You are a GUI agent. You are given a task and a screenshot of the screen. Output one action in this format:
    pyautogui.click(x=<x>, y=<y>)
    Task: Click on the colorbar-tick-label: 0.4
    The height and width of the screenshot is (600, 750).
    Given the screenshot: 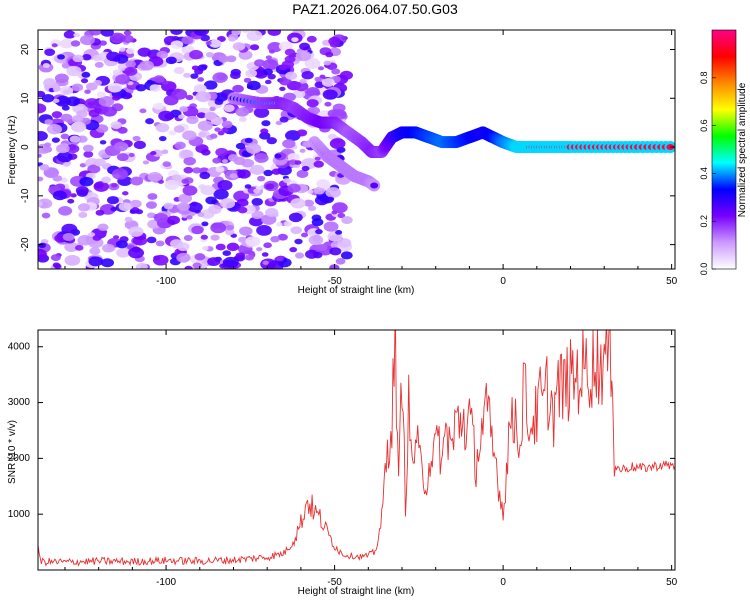 What is the action you would take?
    pyautogui.click(x=704, y=173)
    